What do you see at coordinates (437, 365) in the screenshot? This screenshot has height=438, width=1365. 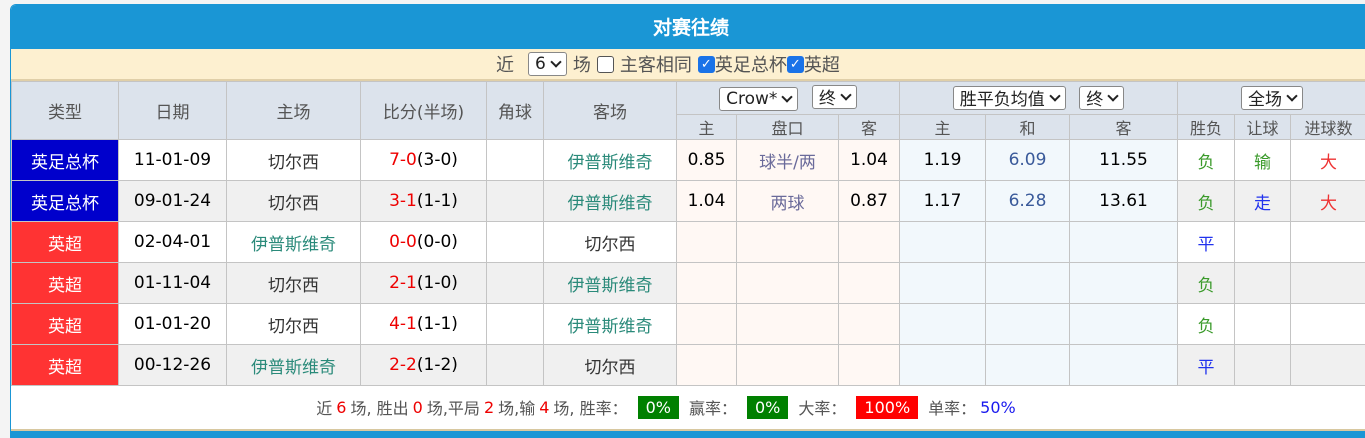 I see `half-score: (1-2)` at bounding box center [437, 365].